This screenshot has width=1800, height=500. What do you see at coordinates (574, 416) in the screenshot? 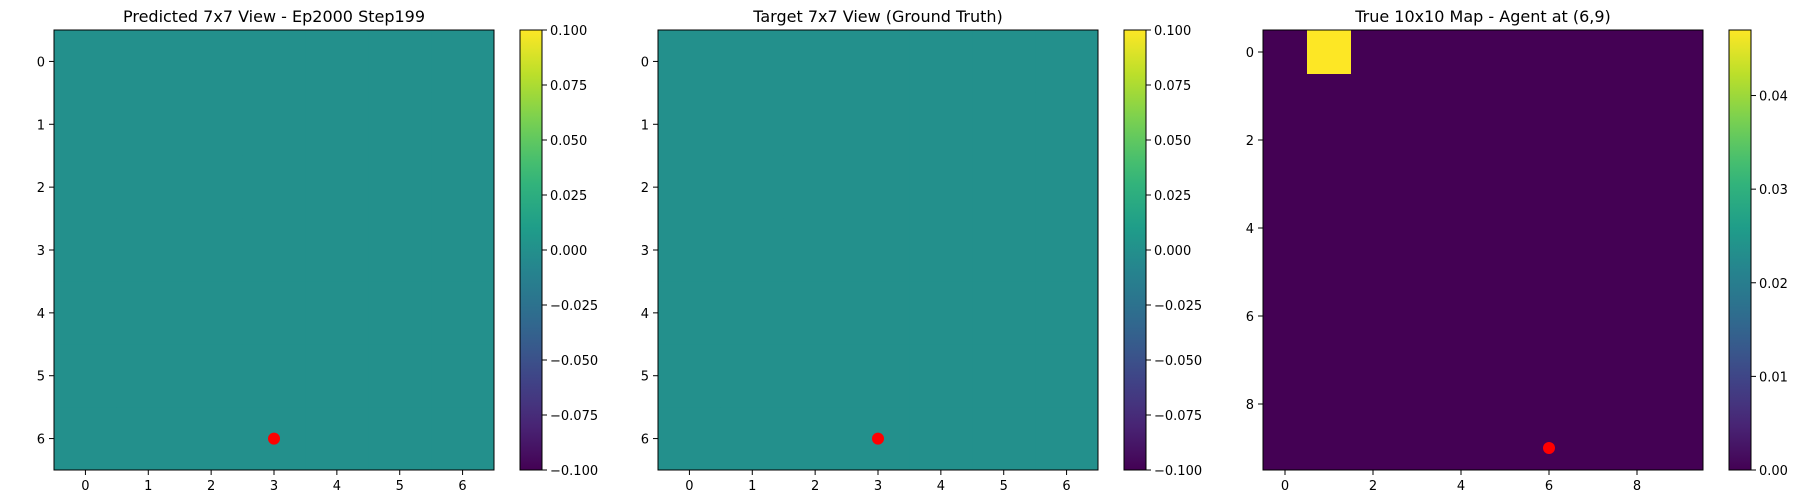
I see `colorbar-tick-label: −0.075` at bounding box center [574, 416].